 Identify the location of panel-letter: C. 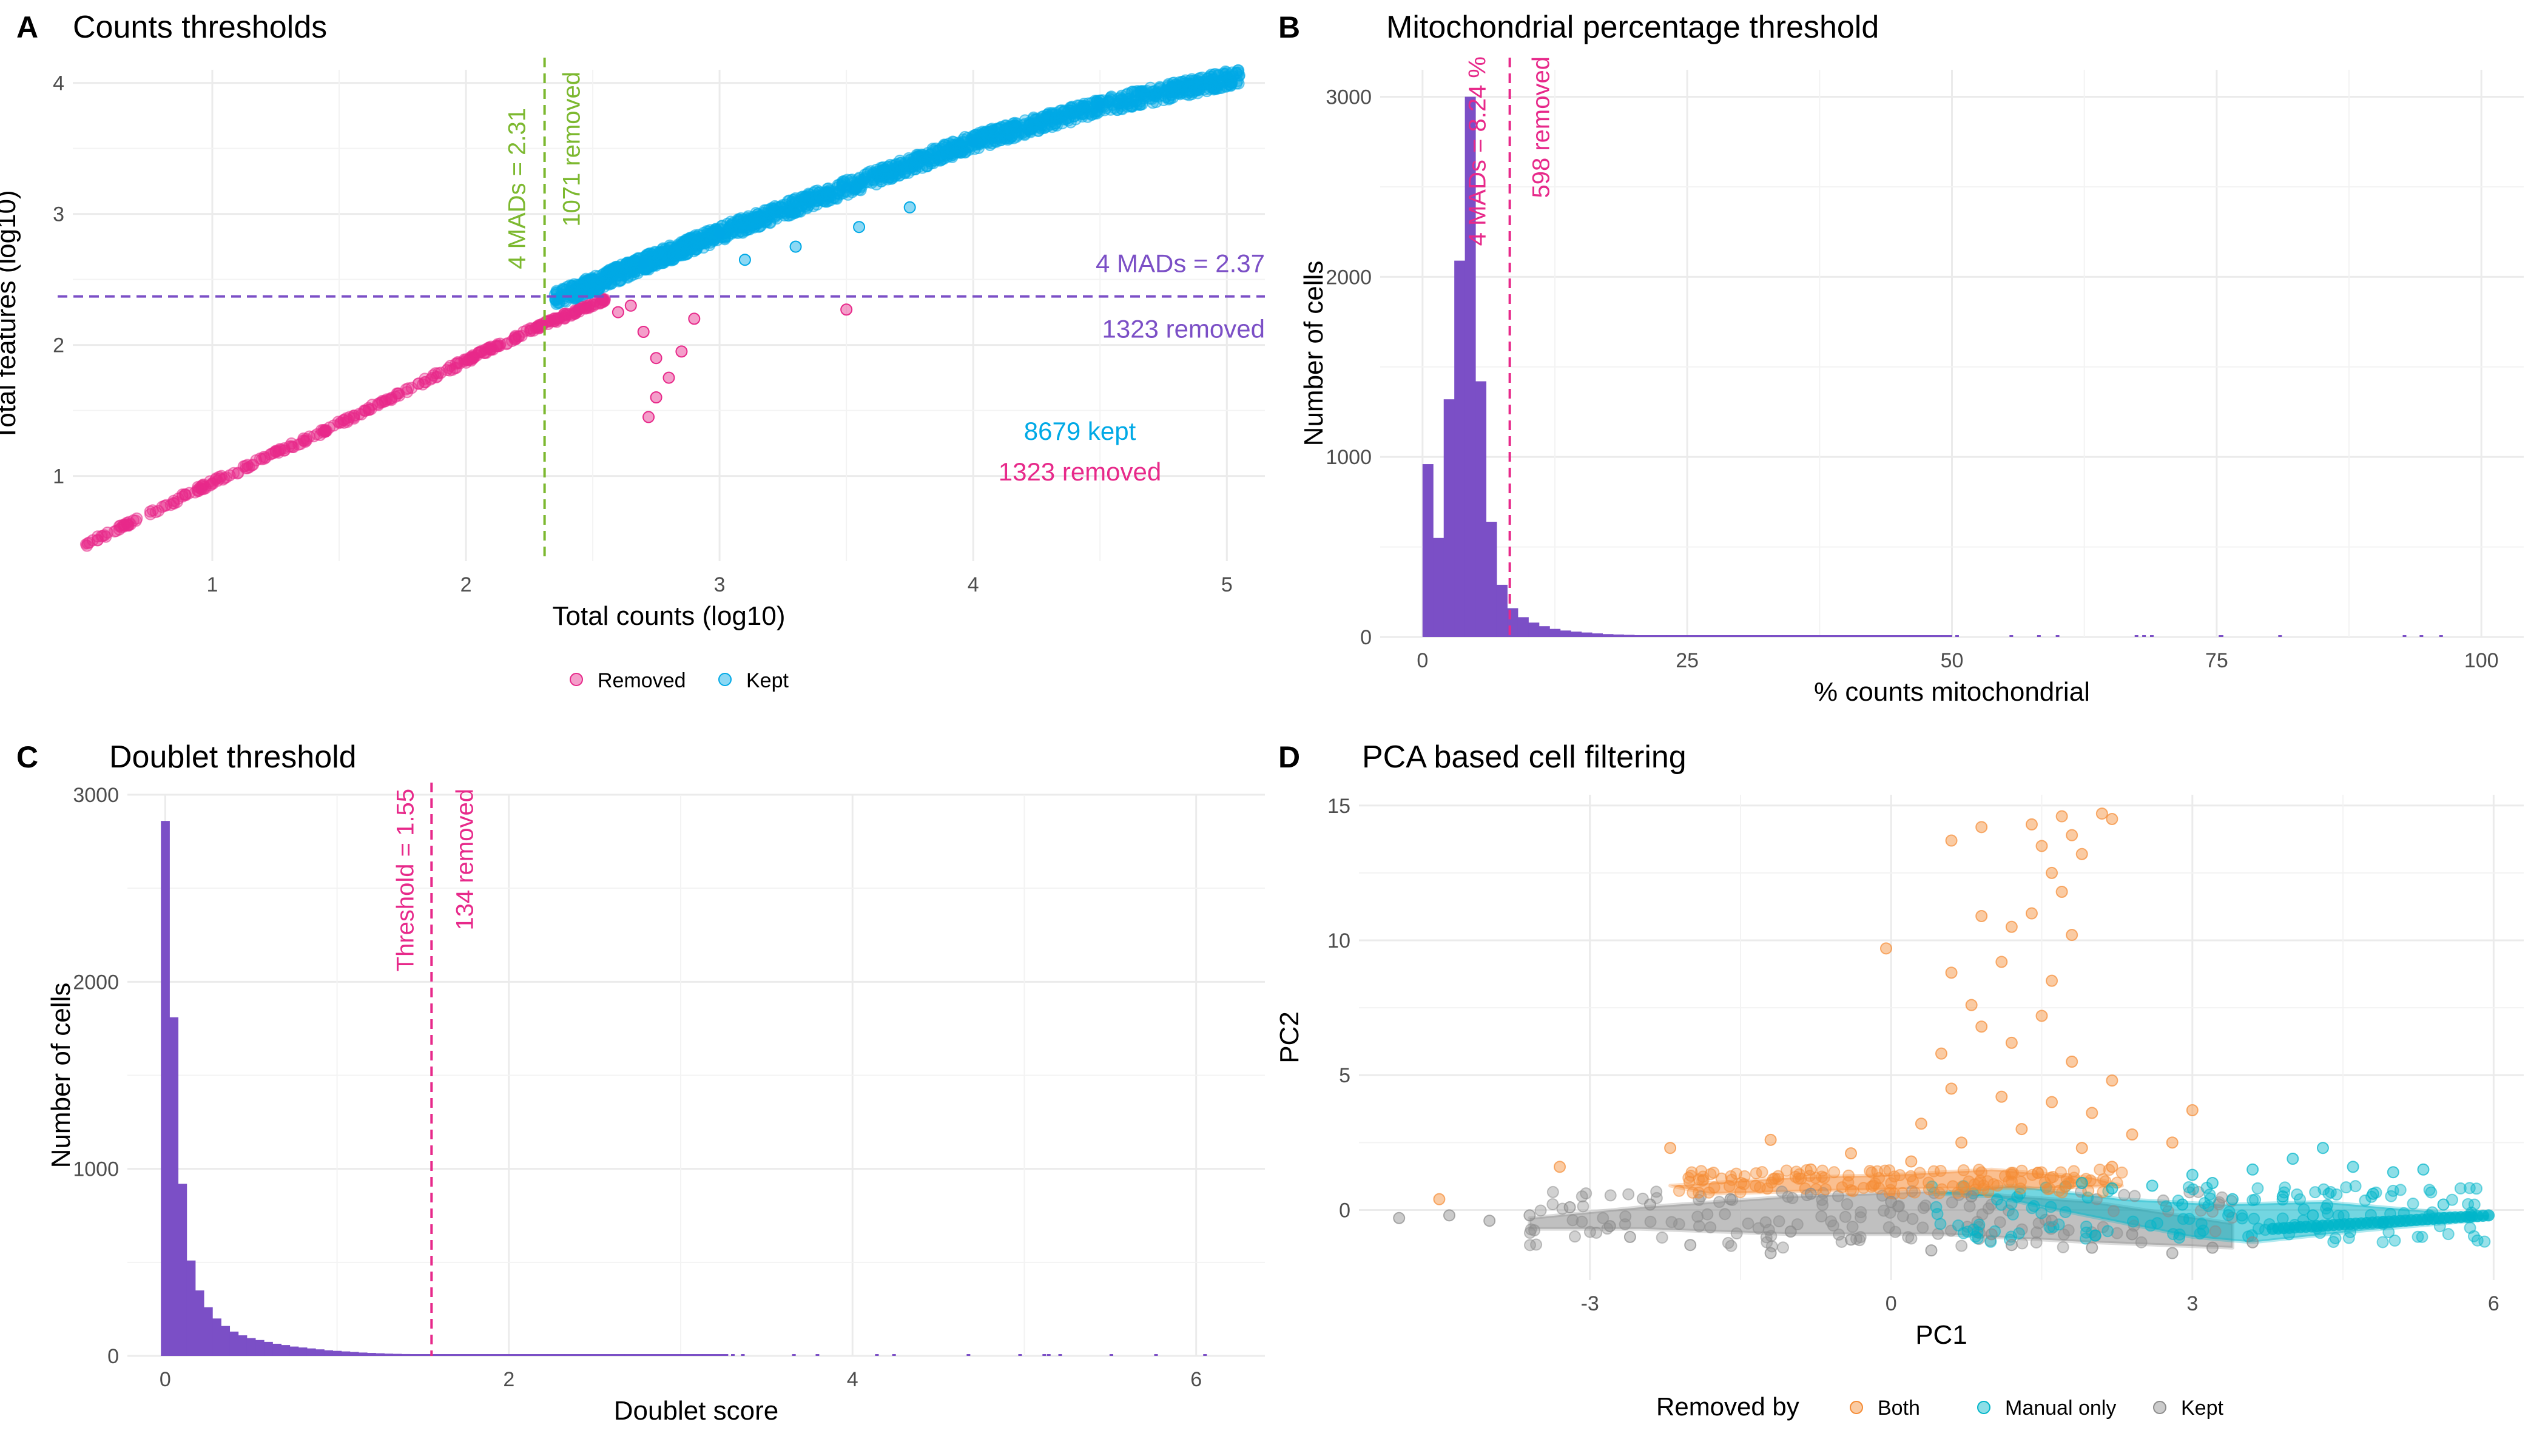
(27, 757).